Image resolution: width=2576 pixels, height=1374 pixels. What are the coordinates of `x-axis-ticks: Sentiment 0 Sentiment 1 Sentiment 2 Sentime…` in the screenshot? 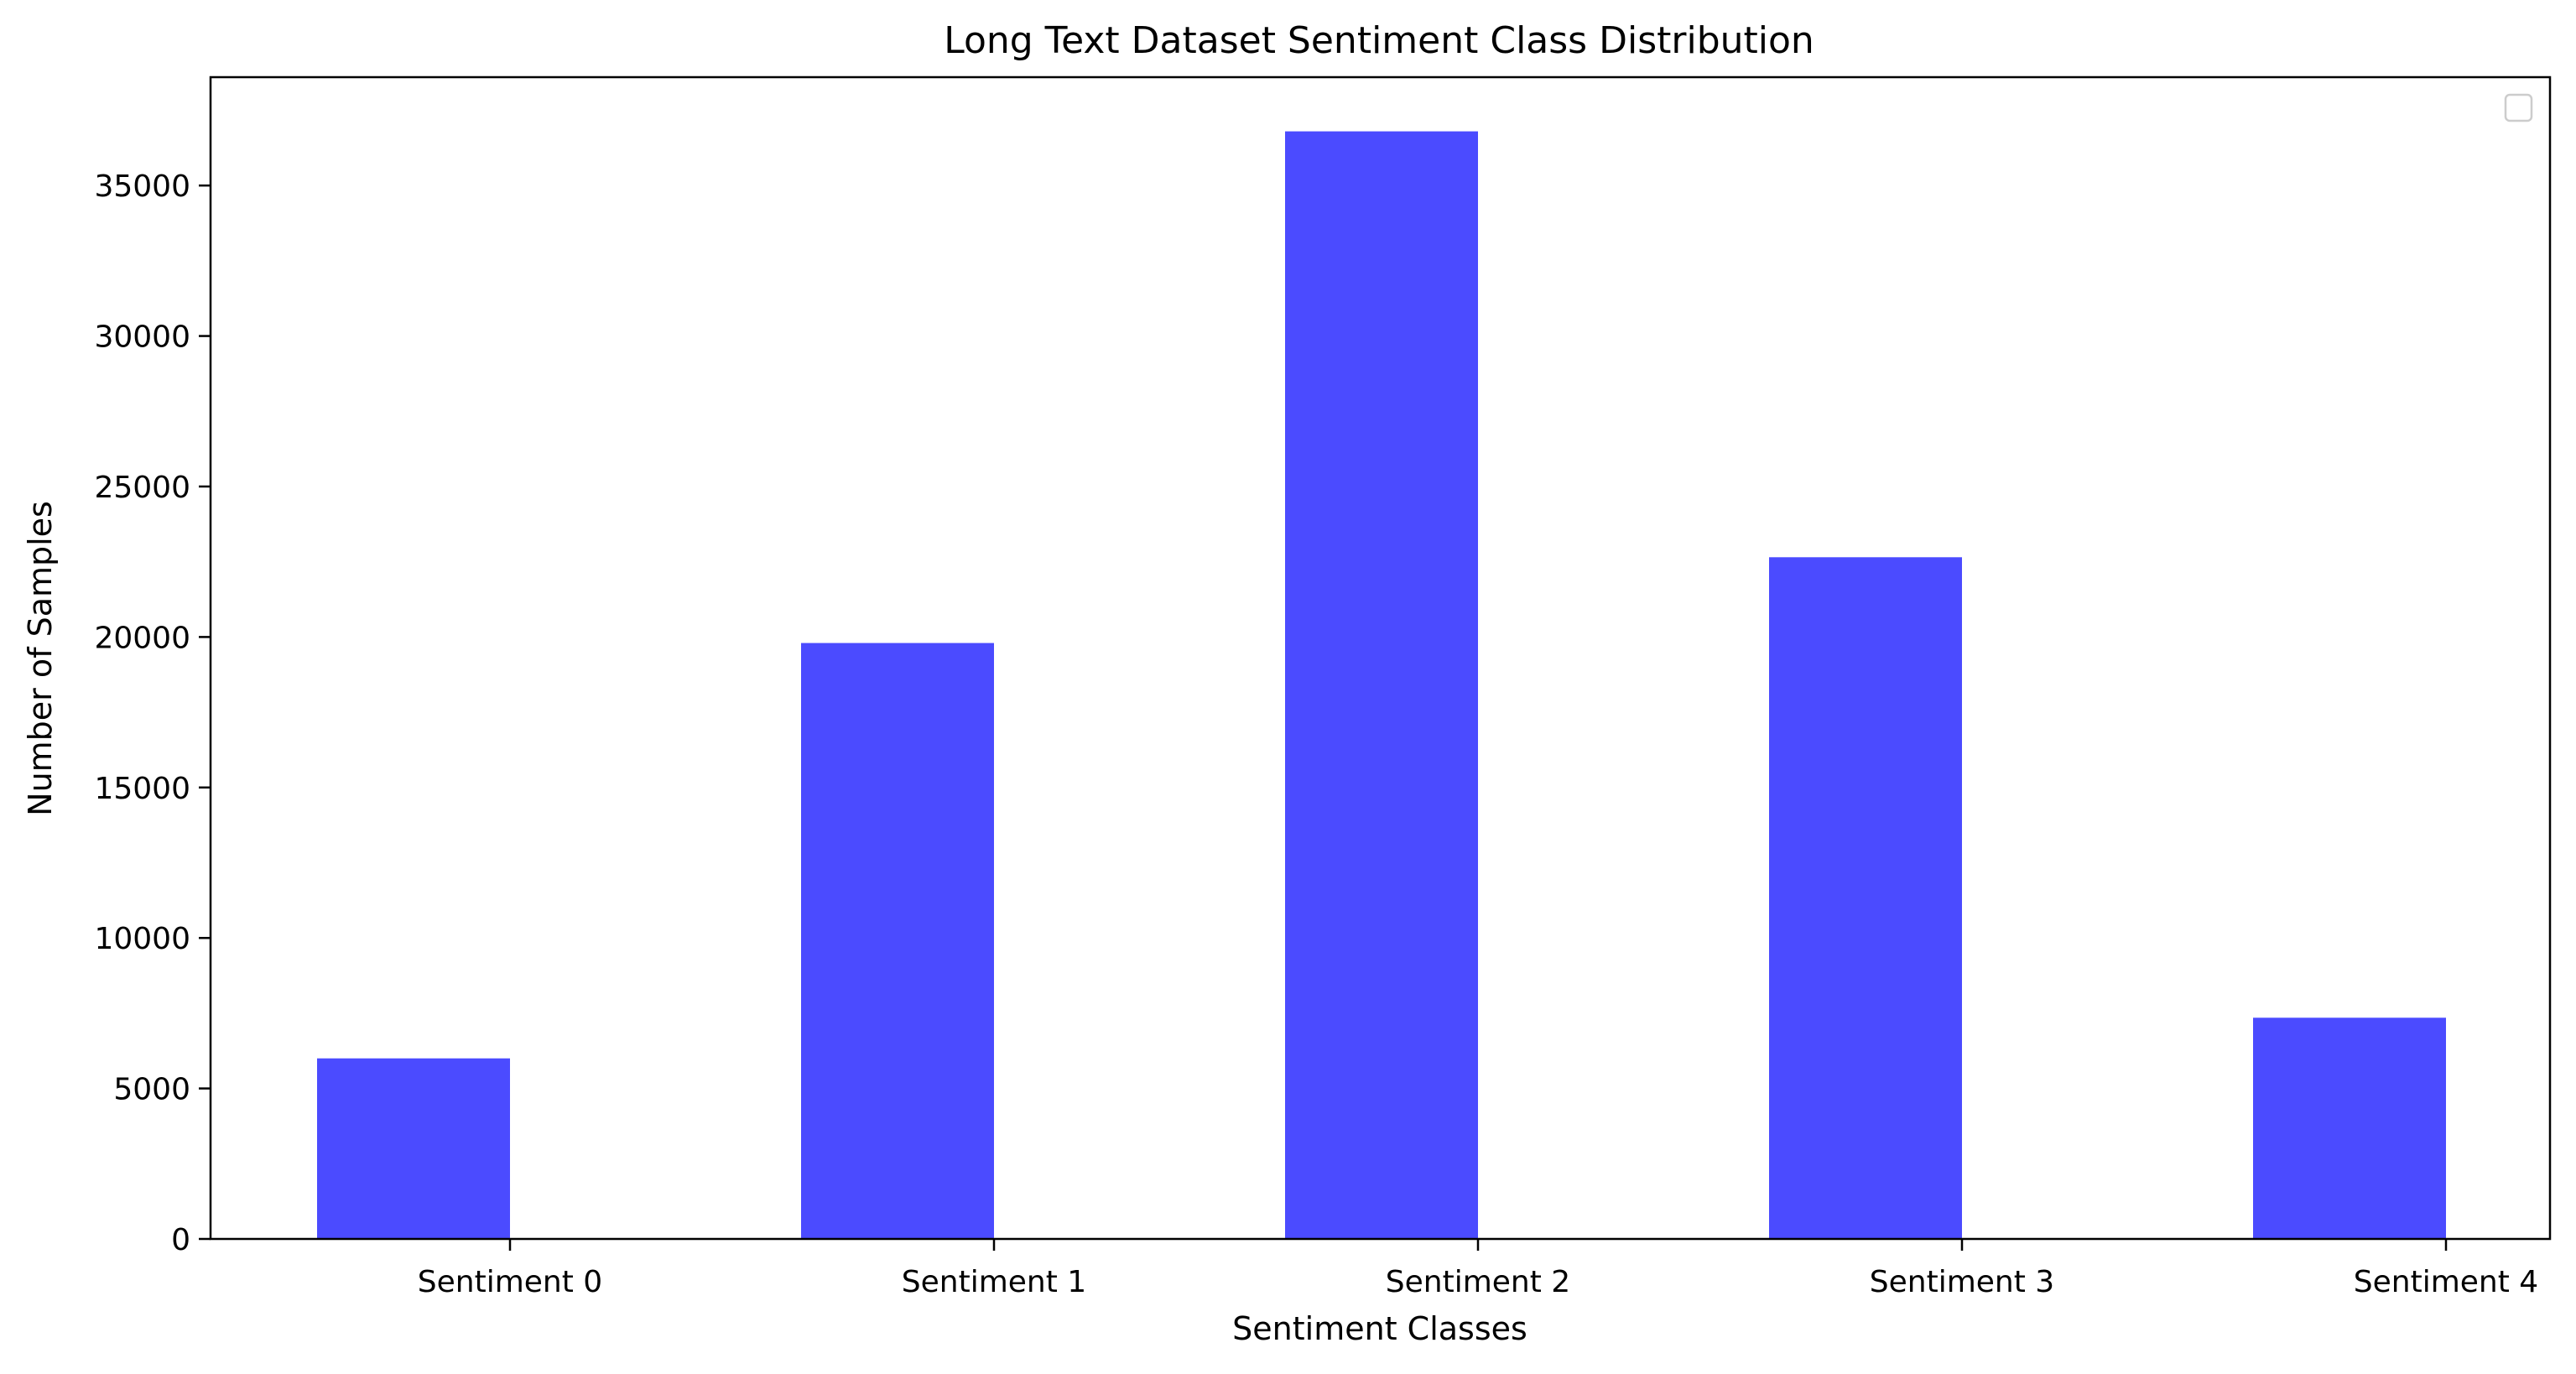 It's located at (1478, 1269).